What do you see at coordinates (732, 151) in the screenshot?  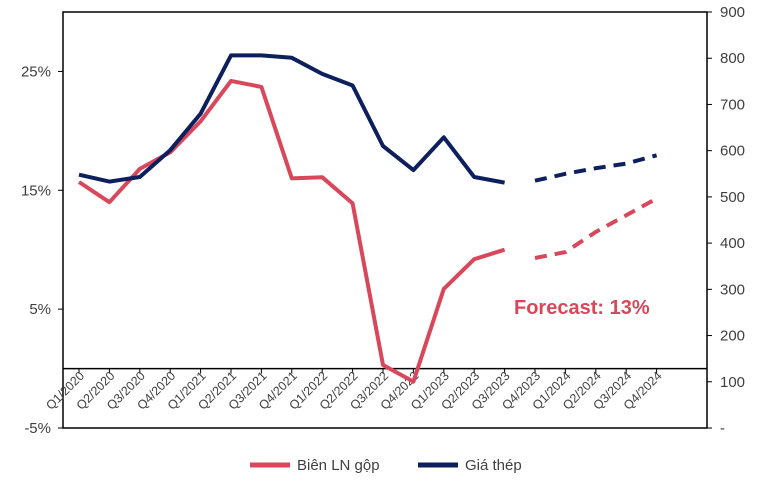 I see `right-tick-label: 600` at bounding box center [732, 151].